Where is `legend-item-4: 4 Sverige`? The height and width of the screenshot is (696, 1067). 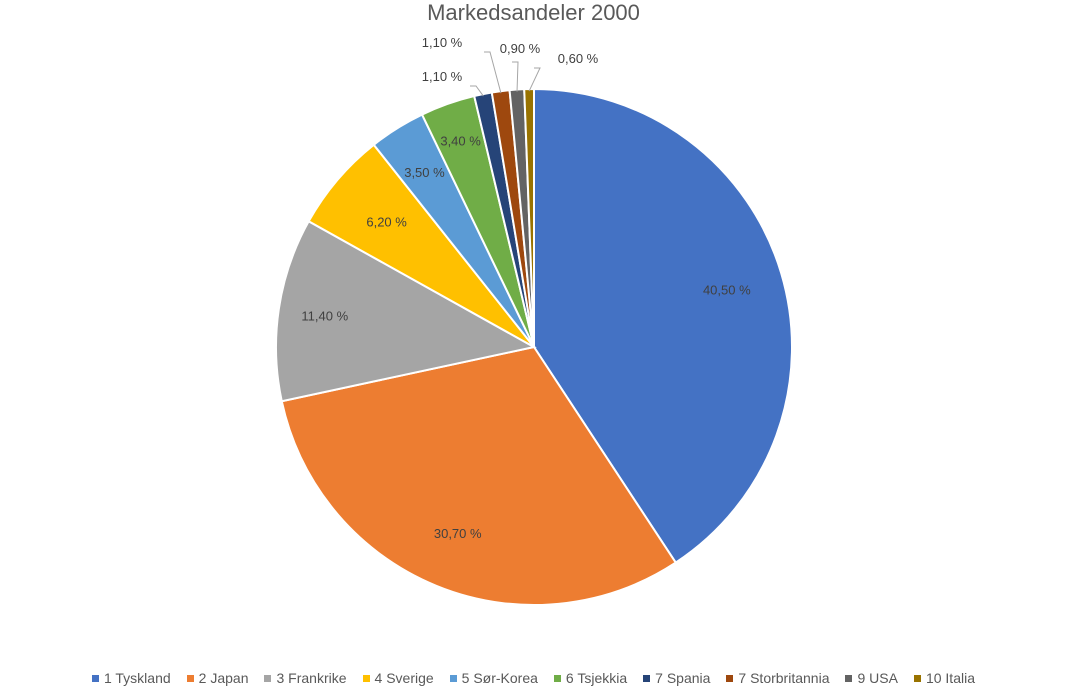
legend-item-4: 4 Sverige is located at coordinates (398, 678).